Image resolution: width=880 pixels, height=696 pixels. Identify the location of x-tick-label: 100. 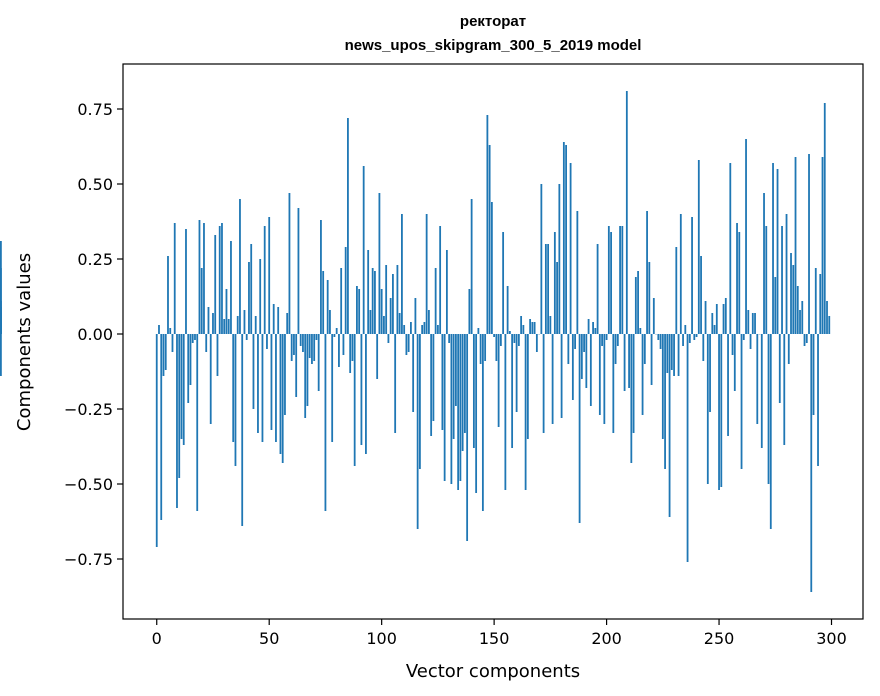
(381, 638).